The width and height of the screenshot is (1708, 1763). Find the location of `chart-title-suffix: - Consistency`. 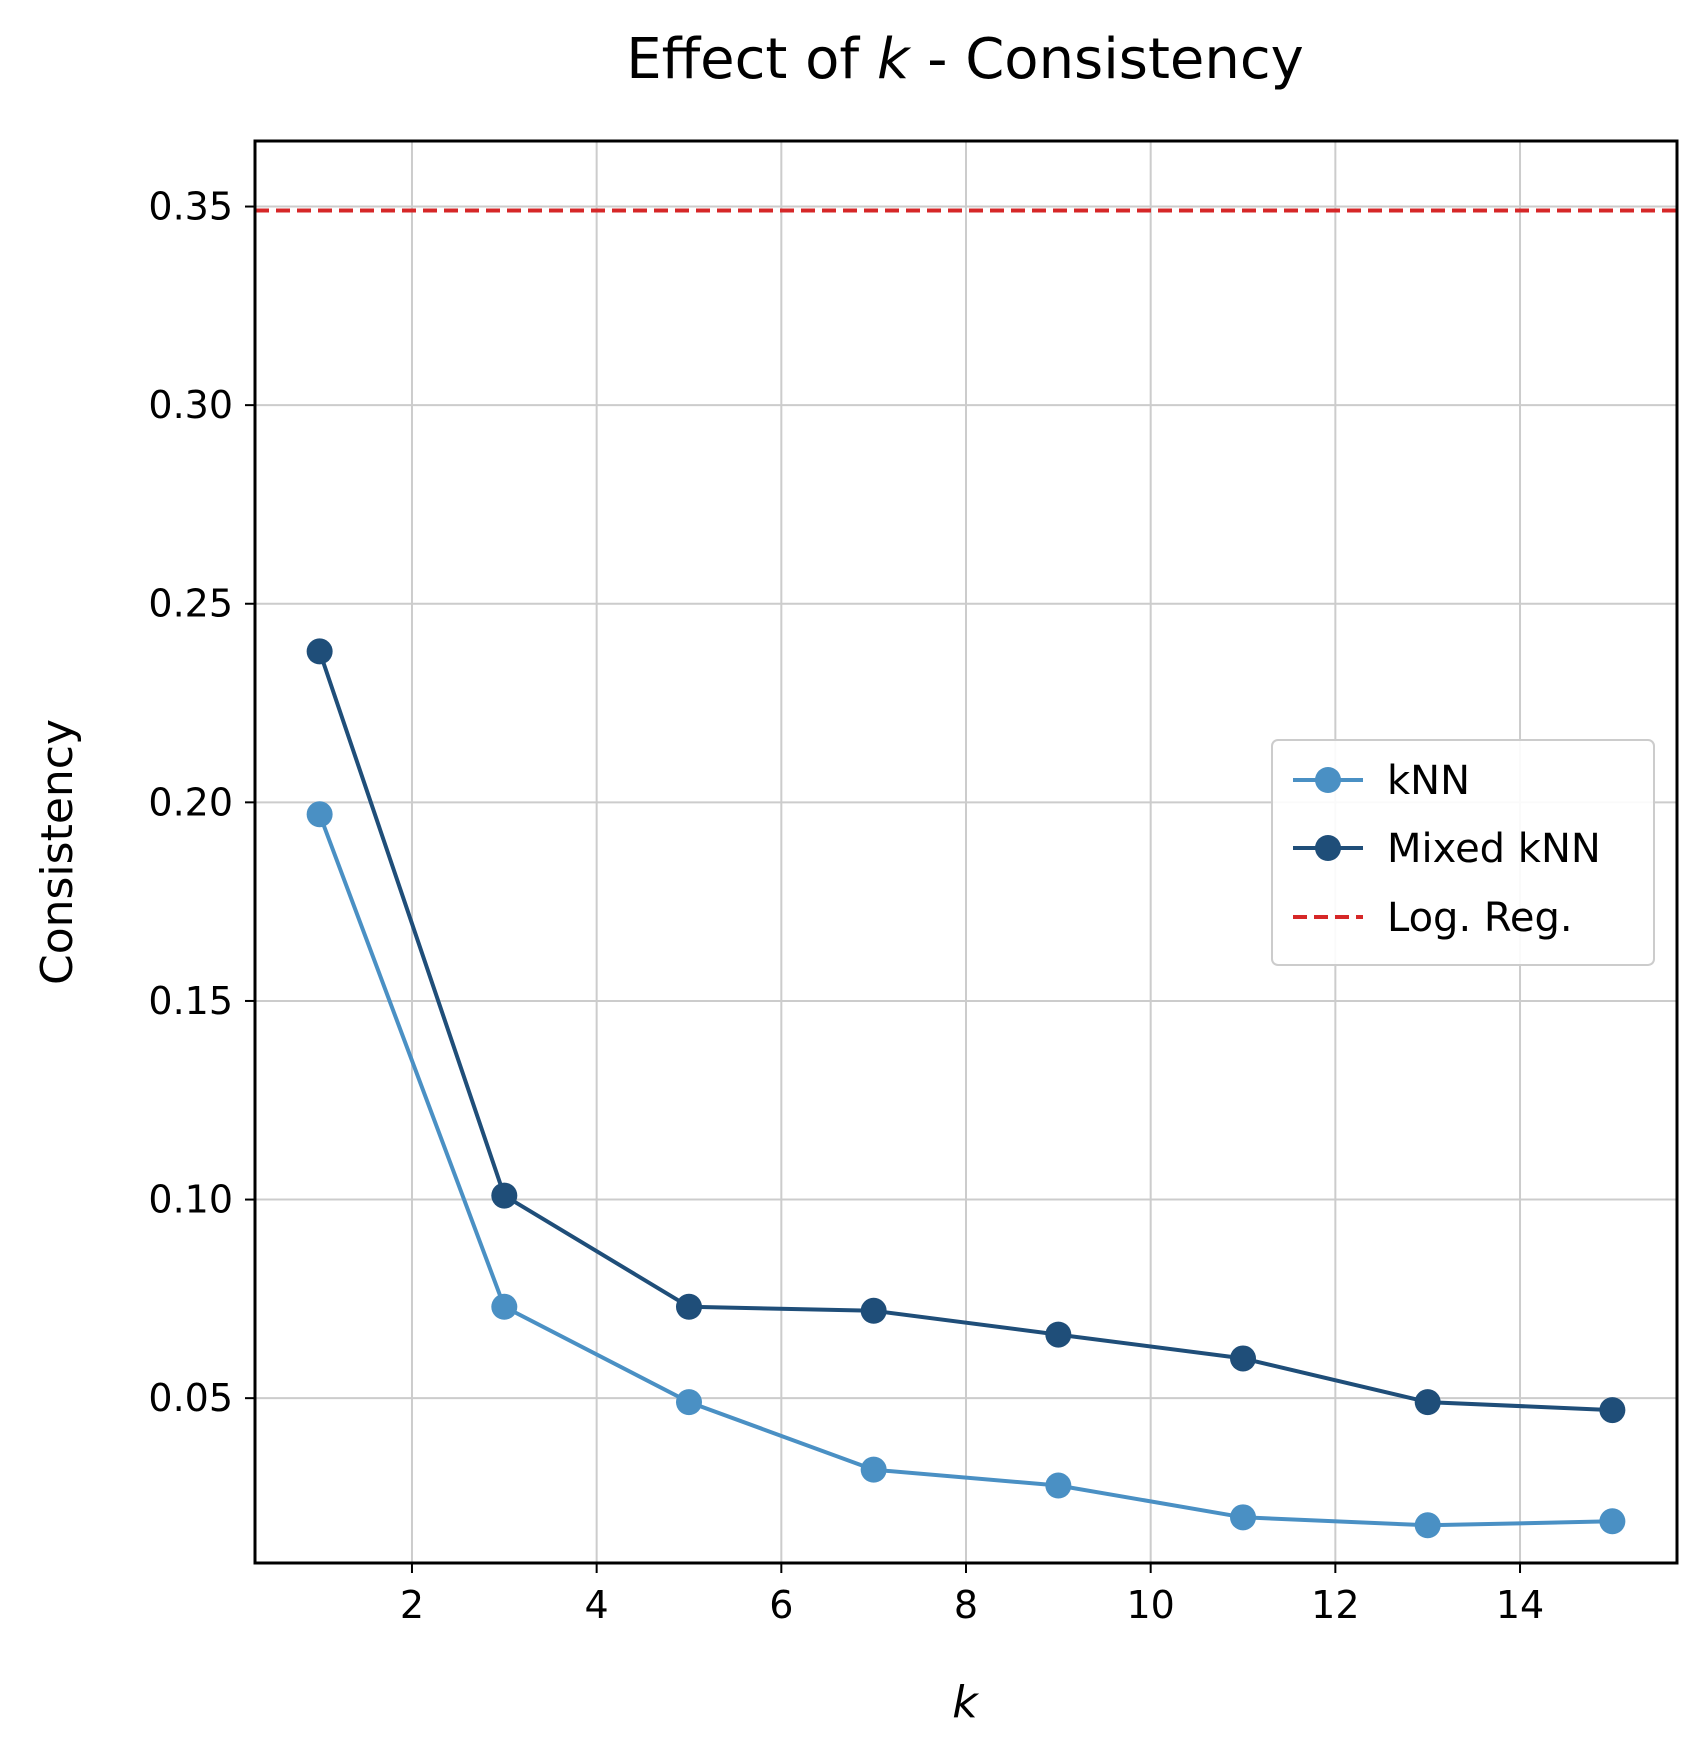

chart-title-suffix: - Consistency is located at coordinates (1106, 59).